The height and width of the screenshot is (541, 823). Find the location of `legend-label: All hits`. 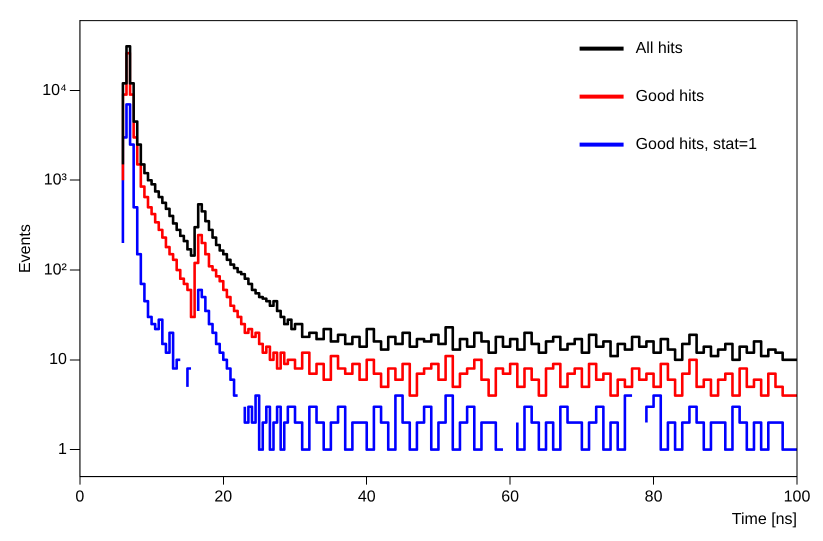

legend-label: All hits is located at coordinates (659, 49).